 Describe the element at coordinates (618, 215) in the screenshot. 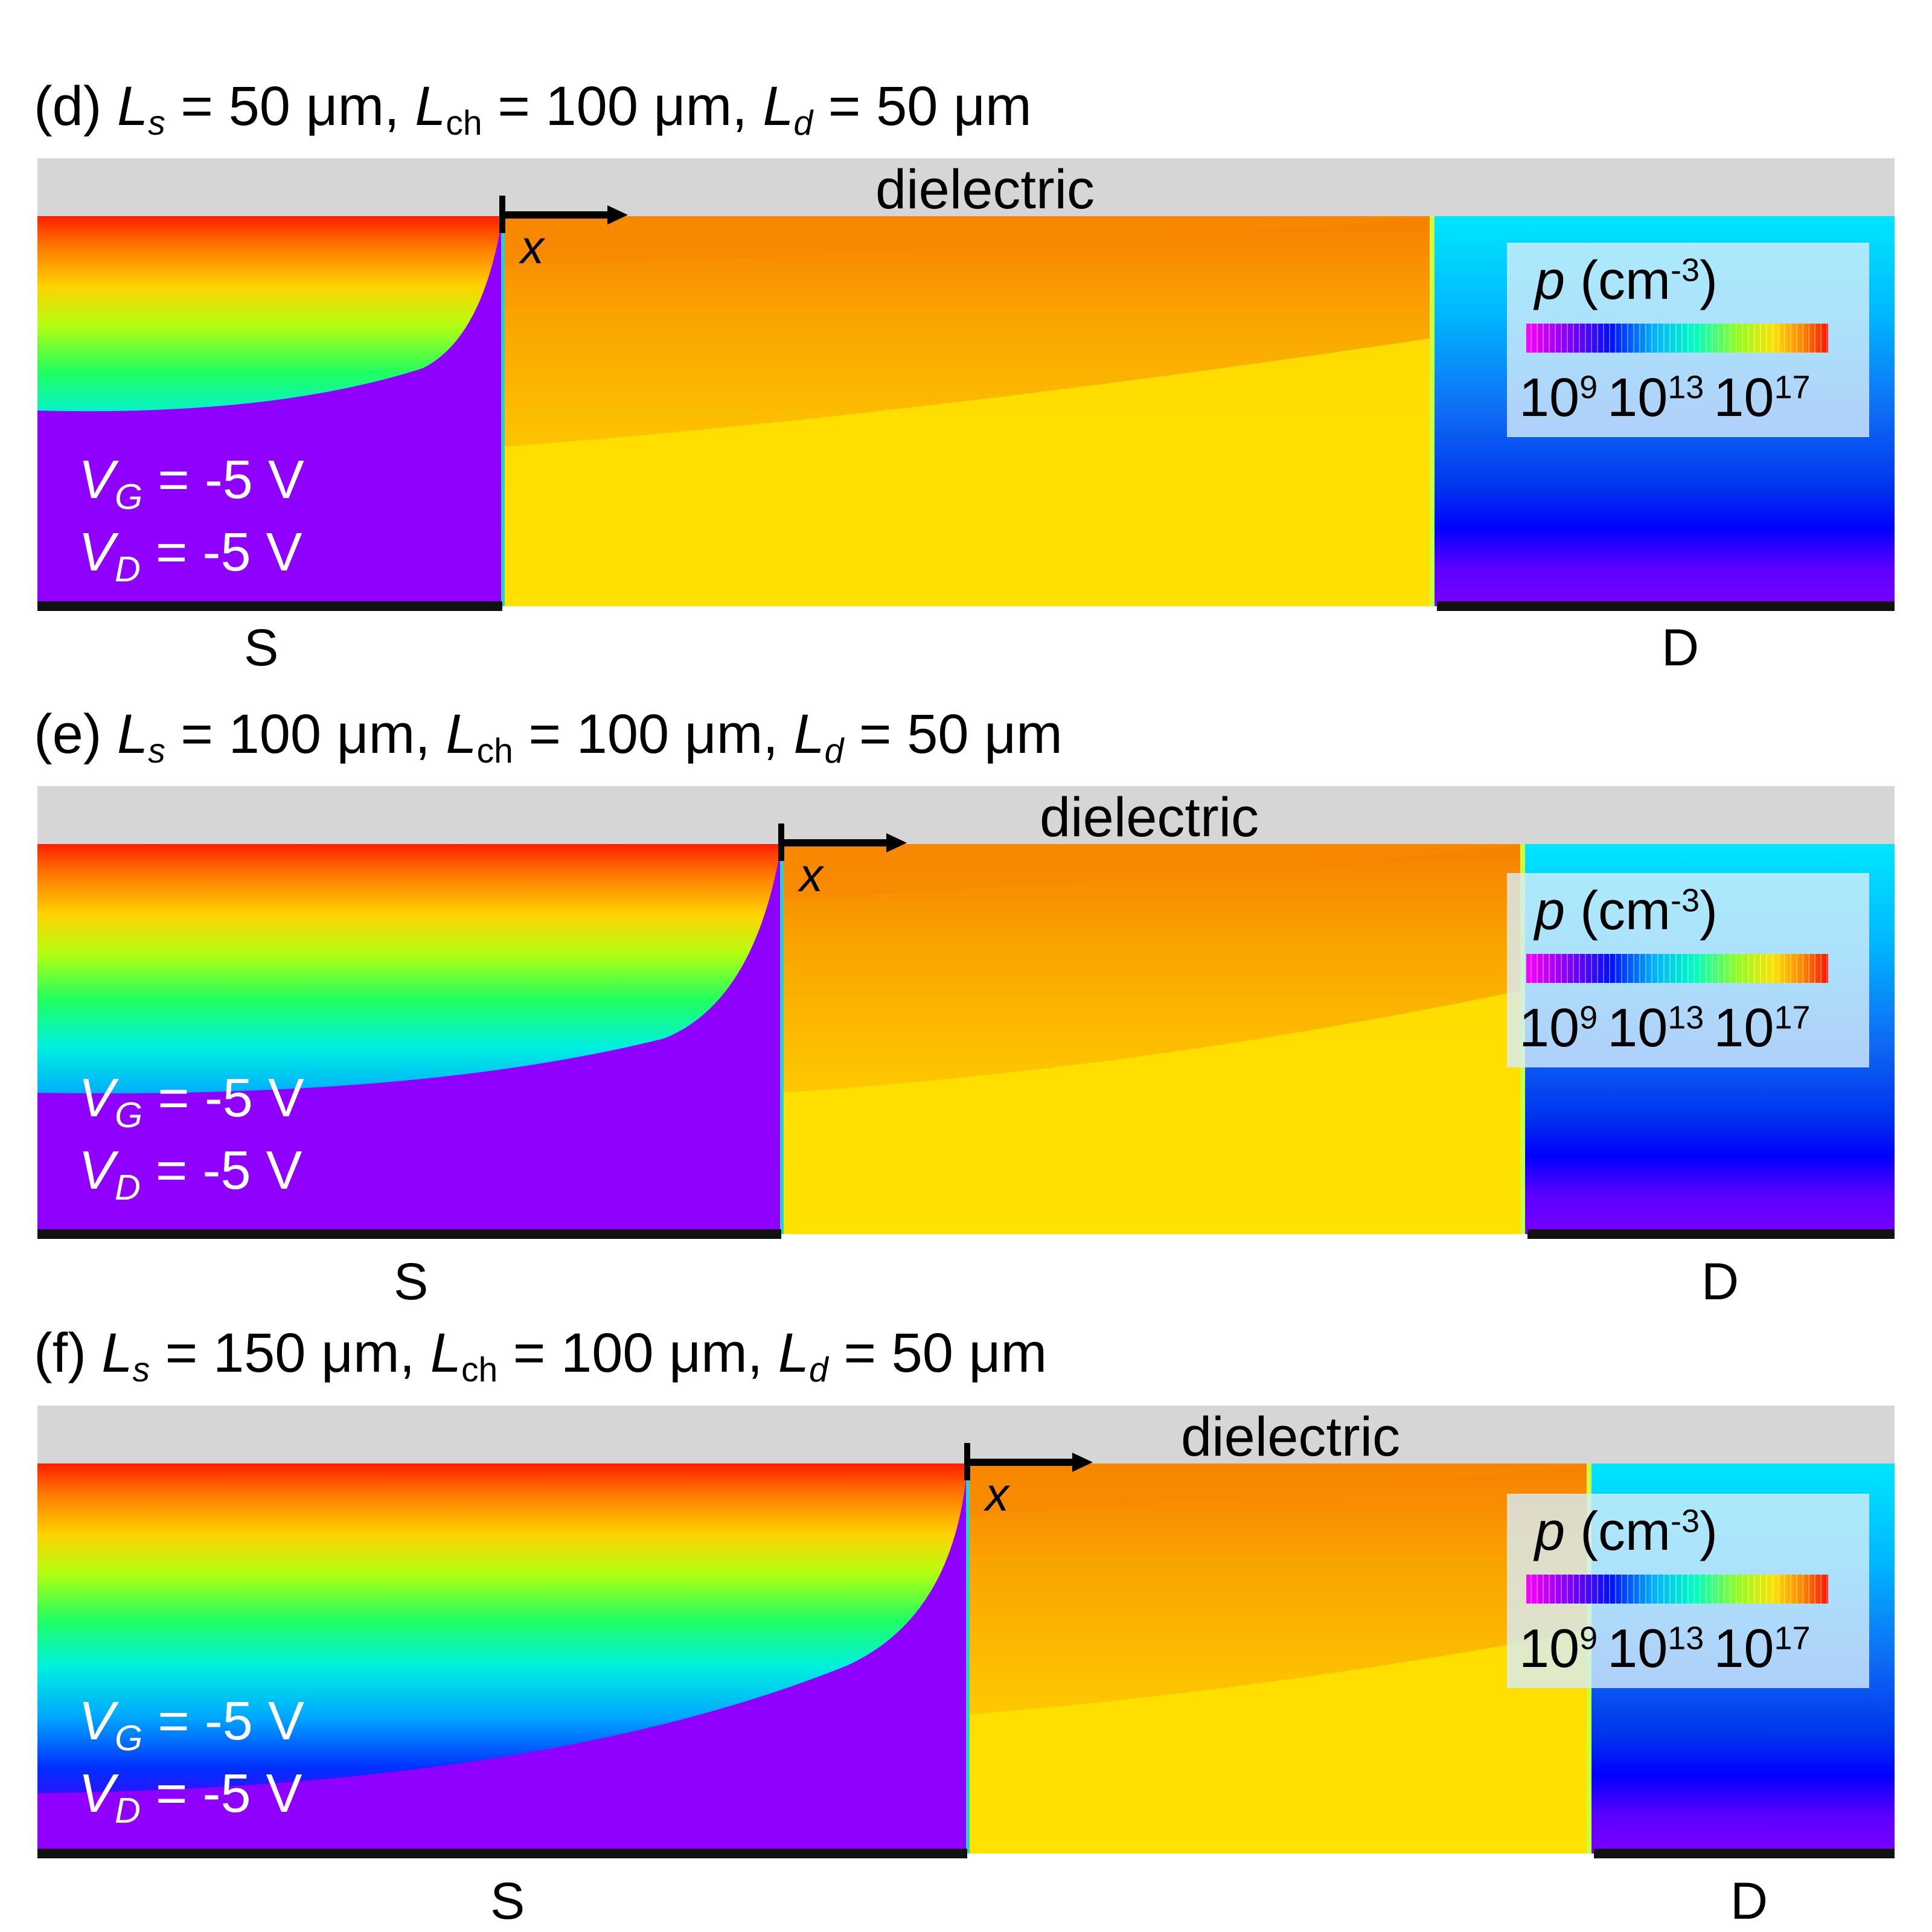

I see `x-arrow-head` at that location.